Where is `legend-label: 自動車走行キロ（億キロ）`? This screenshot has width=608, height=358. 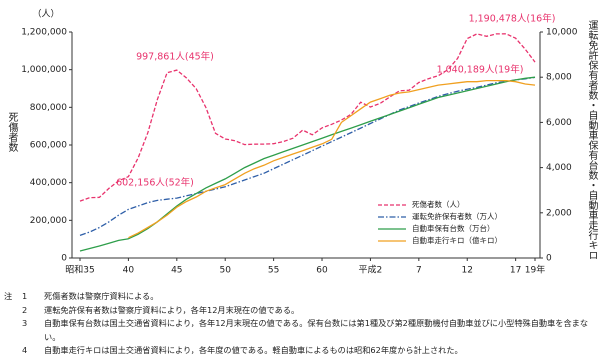 legend-label: 自動車走行キロ（億キロ） is located at coordinates (457, 240).